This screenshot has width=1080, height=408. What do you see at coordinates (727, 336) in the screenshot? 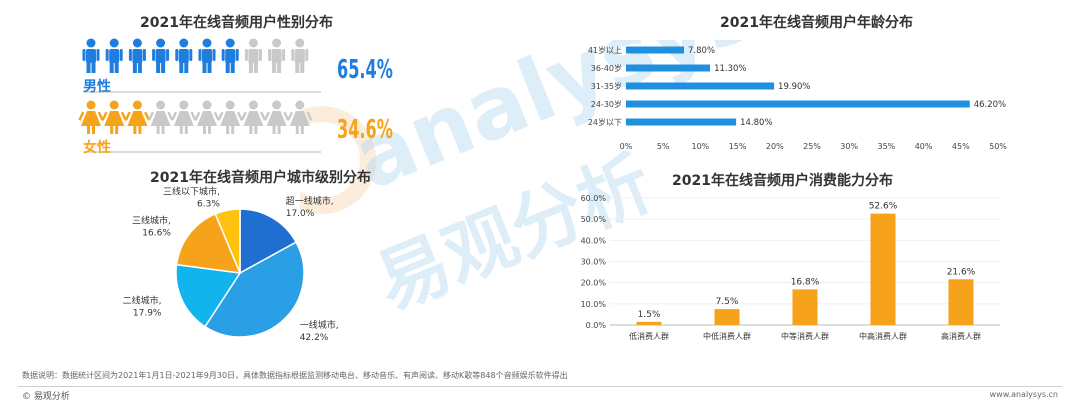
I see `consumption-category-label: 中低消费人群` at bounding box center [727, 336].